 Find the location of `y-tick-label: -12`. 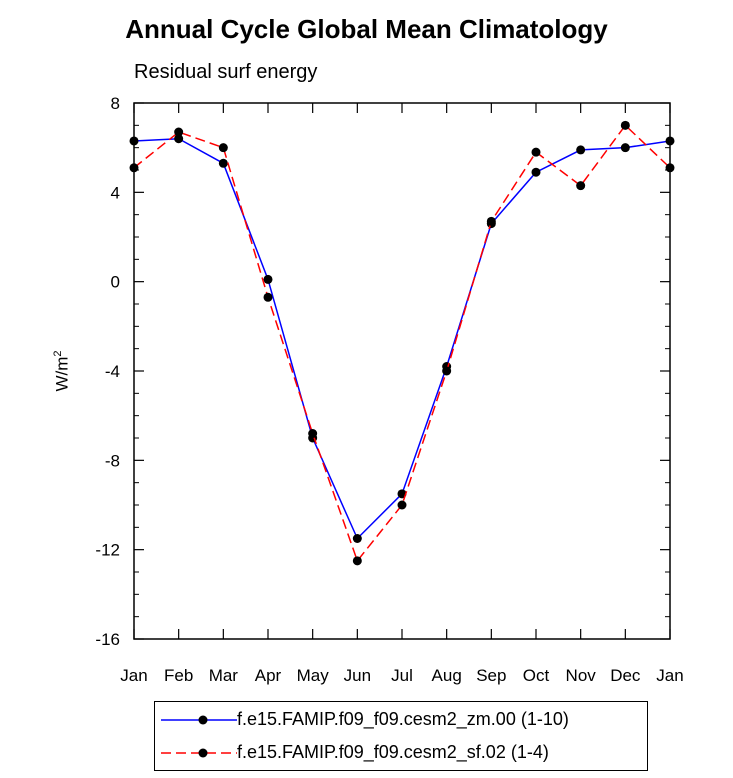

y-tick-label: -12 is located at coordinates (107, 550).